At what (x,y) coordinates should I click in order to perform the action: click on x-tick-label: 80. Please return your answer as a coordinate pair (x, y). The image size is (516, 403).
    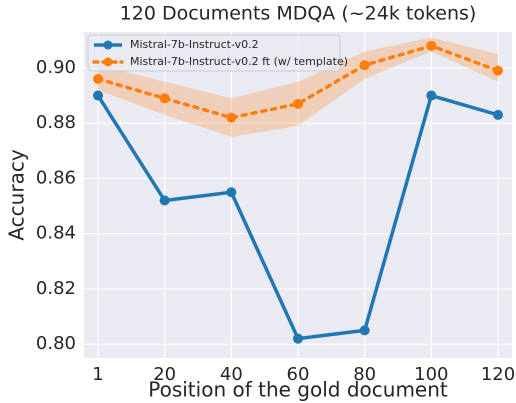
    Looking at the image, I should click on (364, 374).